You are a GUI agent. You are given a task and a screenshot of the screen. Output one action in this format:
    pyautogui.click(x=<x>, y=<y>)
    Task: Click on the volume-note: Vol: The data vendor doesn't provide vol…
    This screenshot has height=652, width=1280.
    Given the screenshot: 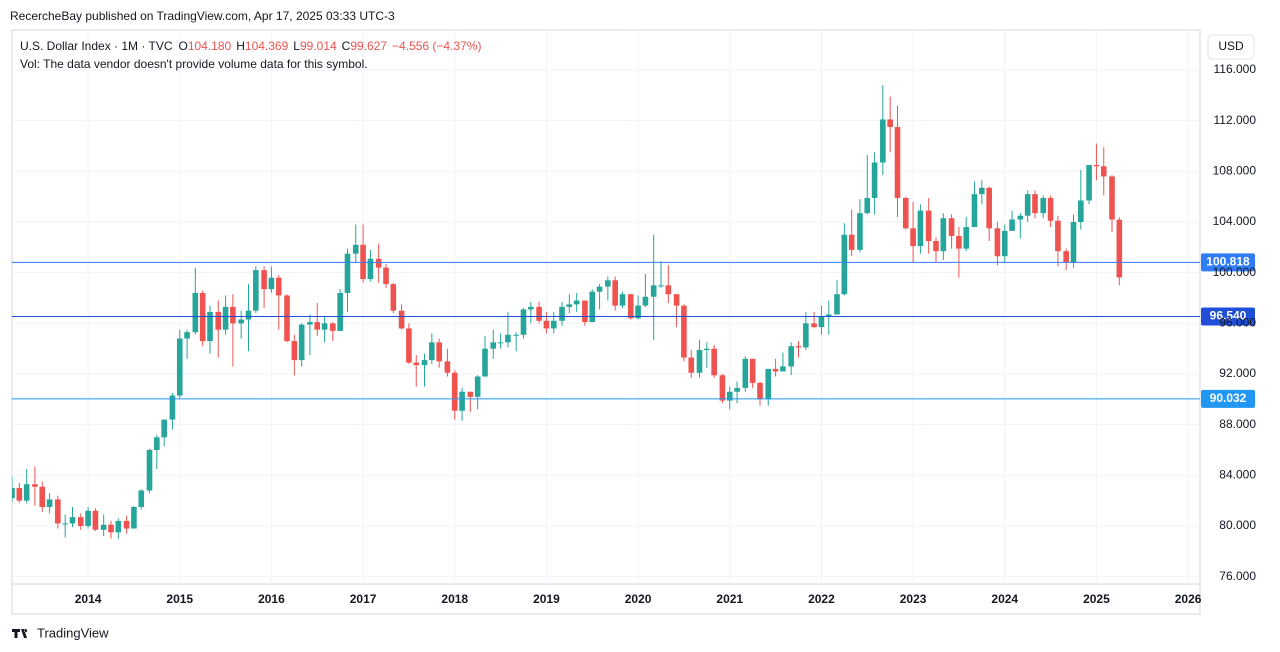 What is the action you would take?
    pyautogui.click(x=194, y=64)
    